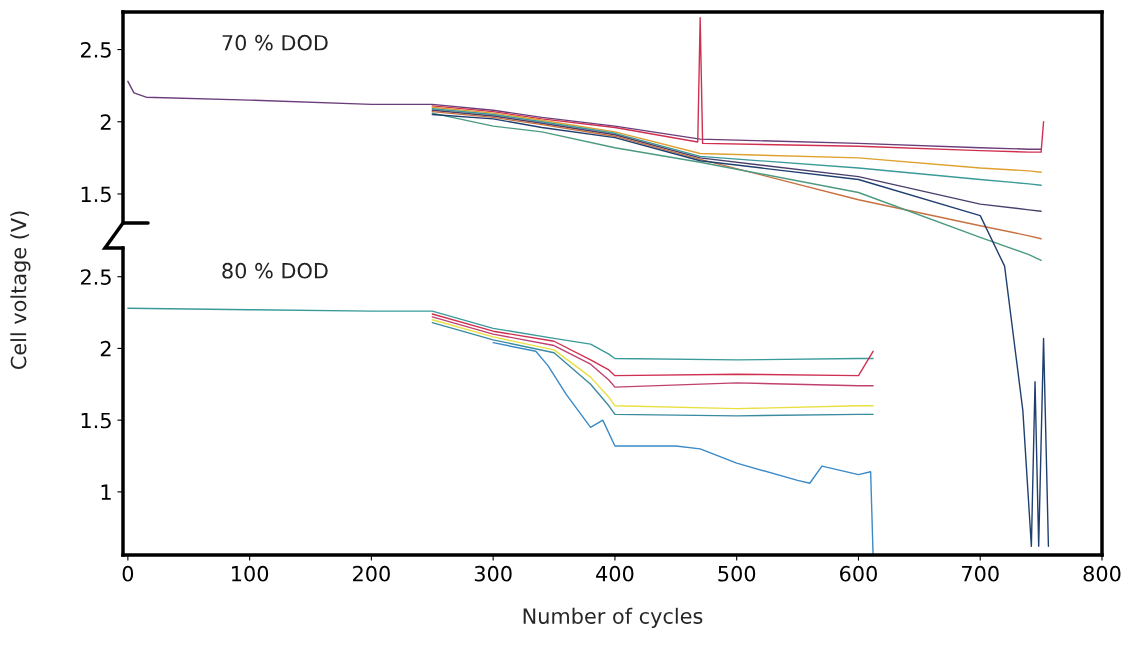  I want to click on y-axis-title: Cell voltage (V), so click(20, 290).